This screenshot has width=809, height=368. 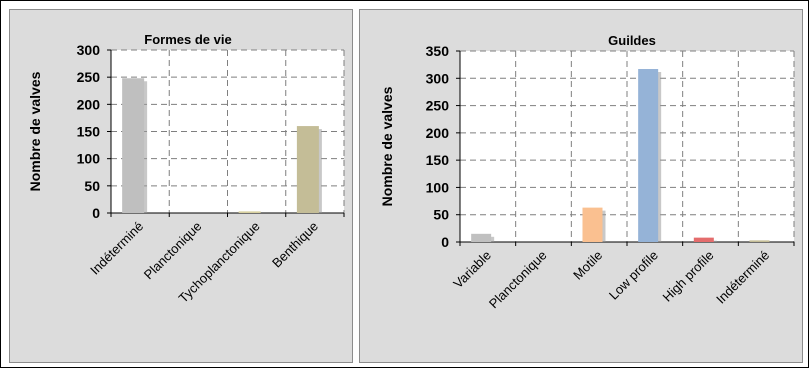 What do you see at coordinates (472, 270) in the screenshot?
I see `x-tick-label-variable: Variable` at bounding box center [472, 270].